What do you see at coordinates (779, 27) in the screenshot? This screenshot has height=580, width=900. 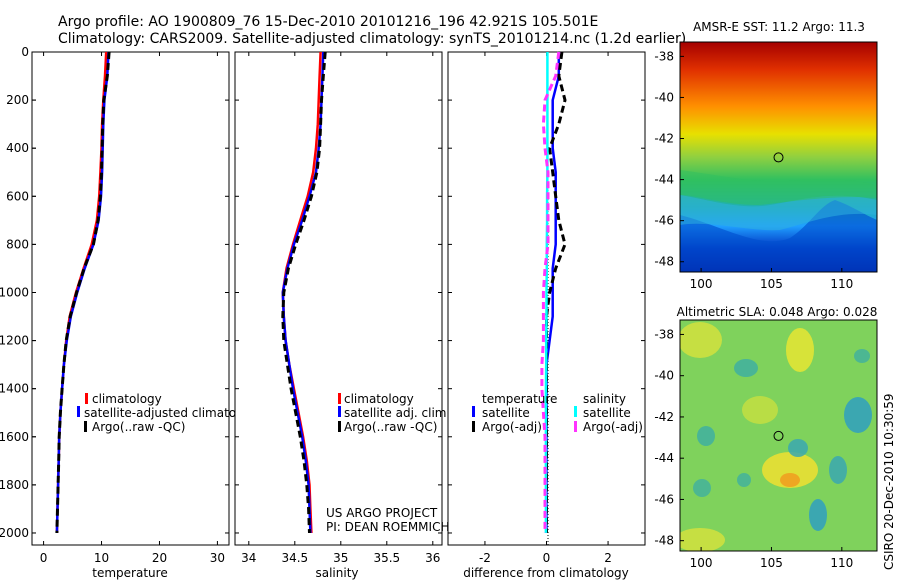 I see `sst-map-title: AMSR-E SST: 11.2 Argo: 11.3` at bounding box center [779, 27].